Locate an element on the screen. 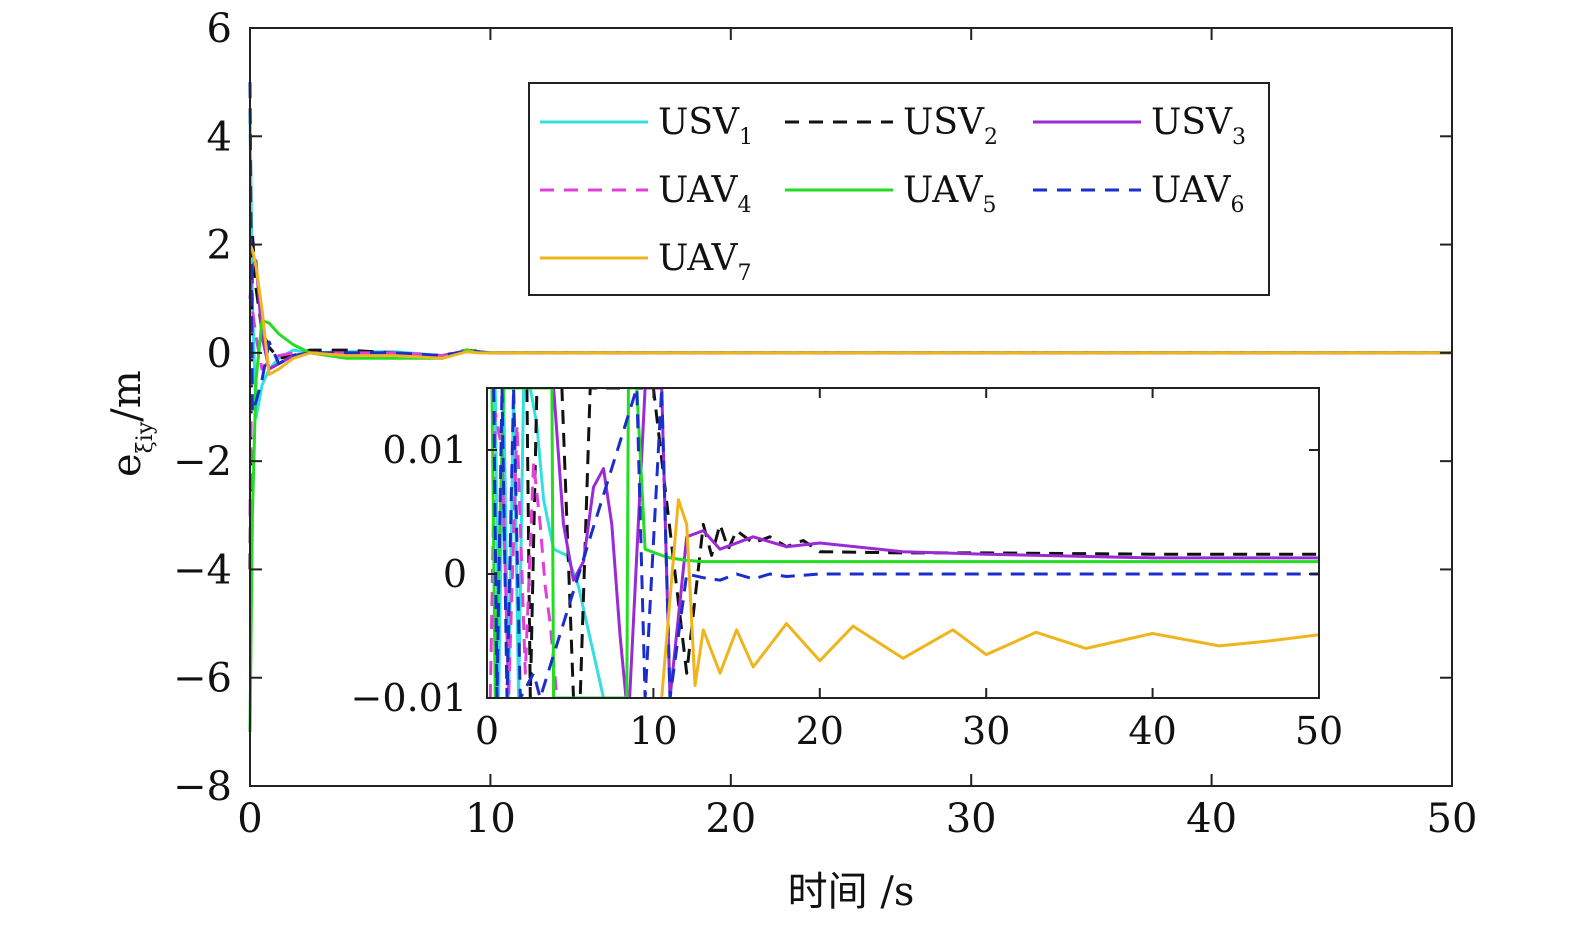 This screenshot has height=932, width=1575. y-axis-label-subscript: ξiy is located at coordinates (145, 437).